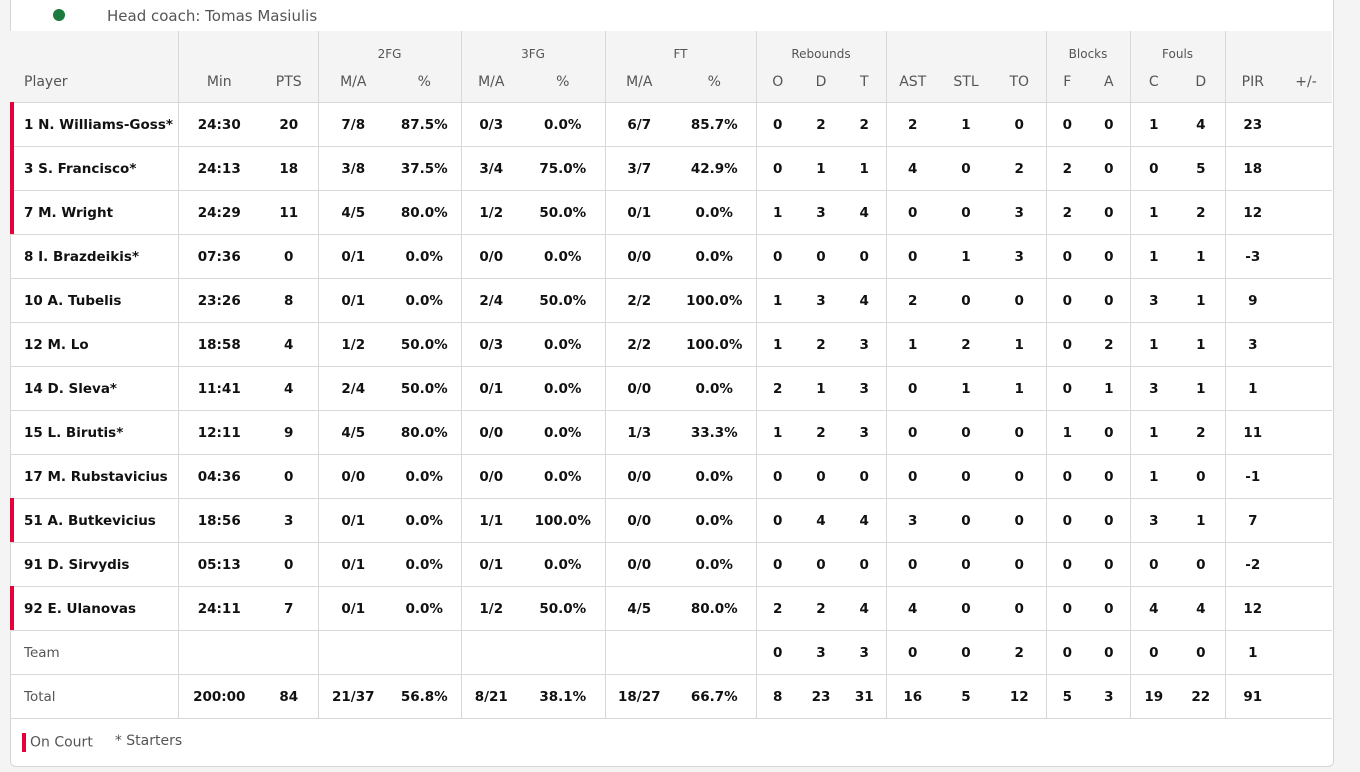 Image resolution: width=1360 pixels, height=772 pixels. I want to click on player-name: 14 D. Sleva*, so click(94, 388).